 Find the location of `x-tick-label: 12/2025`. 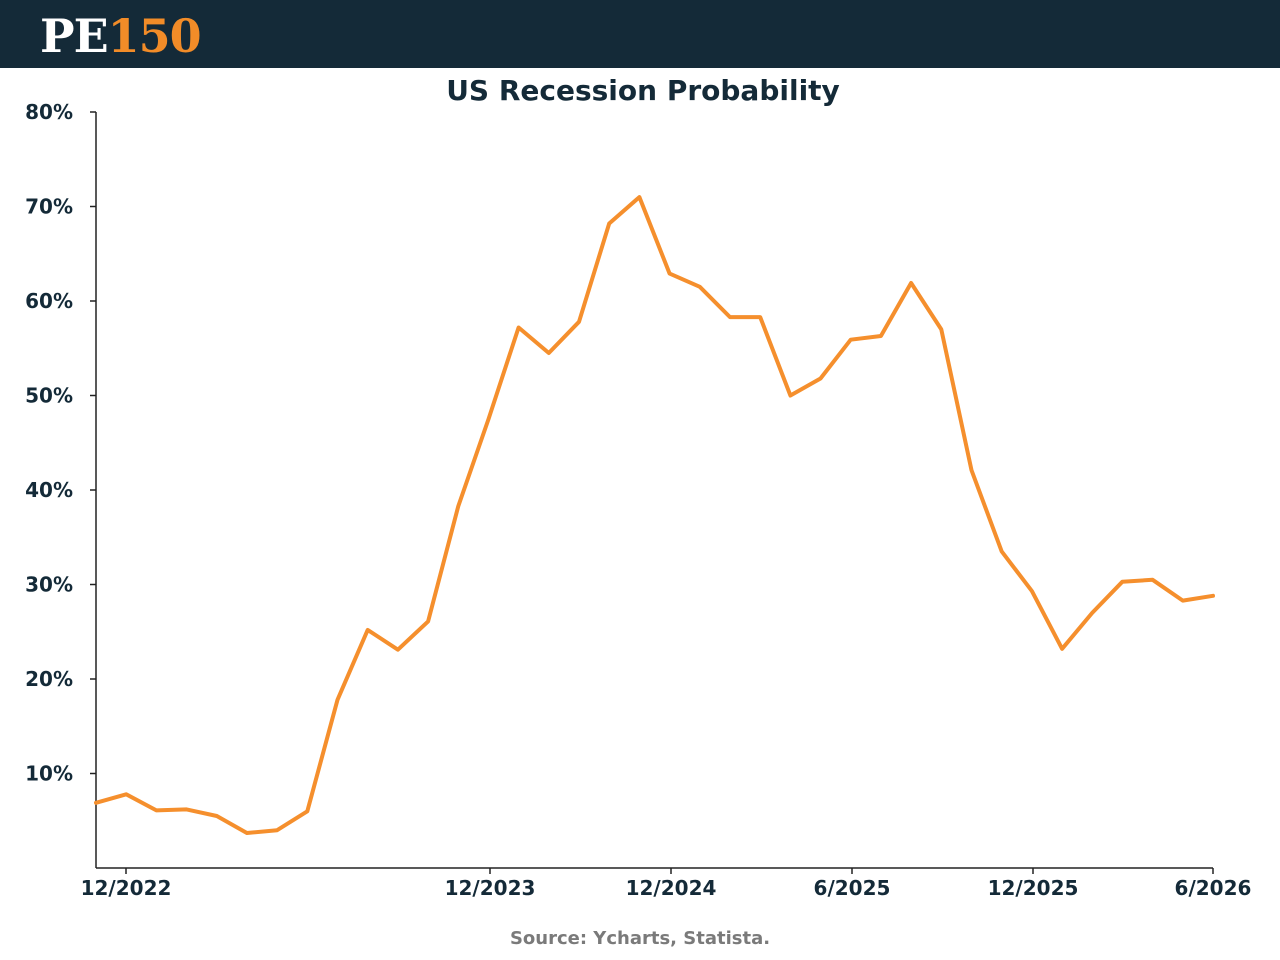

x-tick-label: 12/2025 is located at coordinates (1033, 888).